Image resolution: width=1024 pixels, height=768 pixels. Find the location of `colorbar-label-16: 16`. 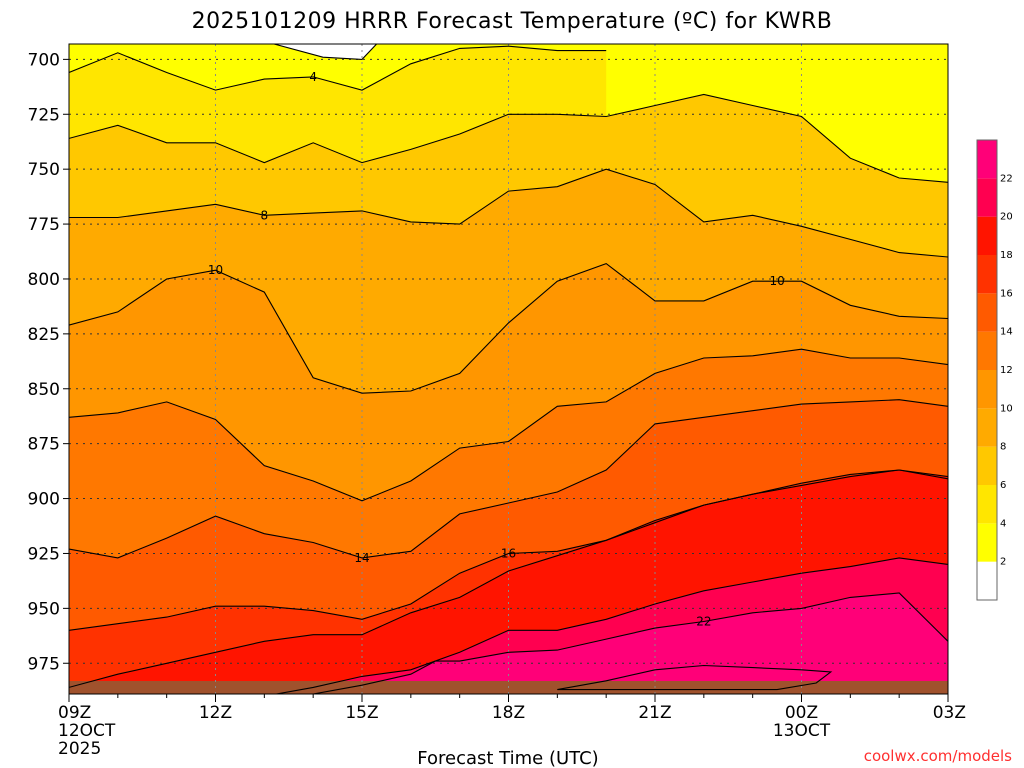

colorbar-label-16: 16 is located at coordinates (1006, 293).